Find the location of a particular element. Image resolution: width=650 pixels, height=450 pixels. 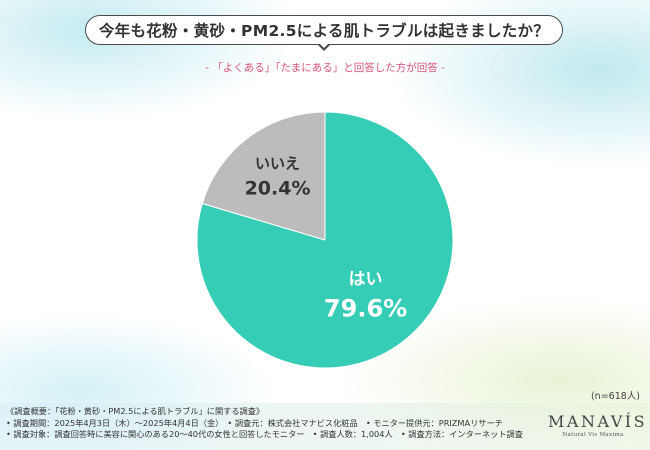

brand-logo: MANAVÍS Natural Vis Maxima is located at coordinates (598, 425).